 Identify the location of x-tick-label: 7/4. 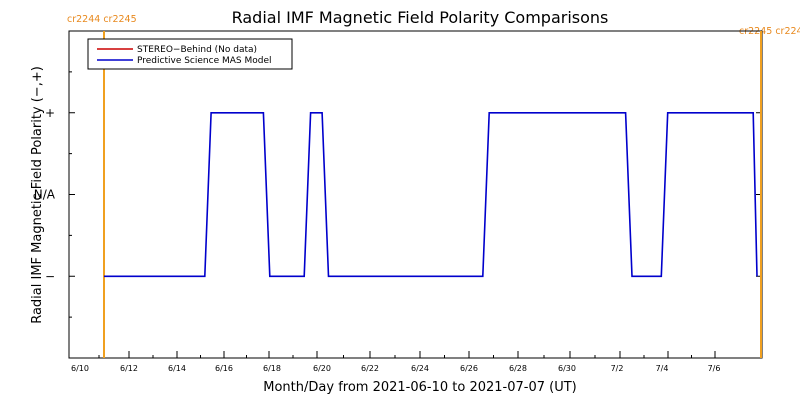
(662, 368).